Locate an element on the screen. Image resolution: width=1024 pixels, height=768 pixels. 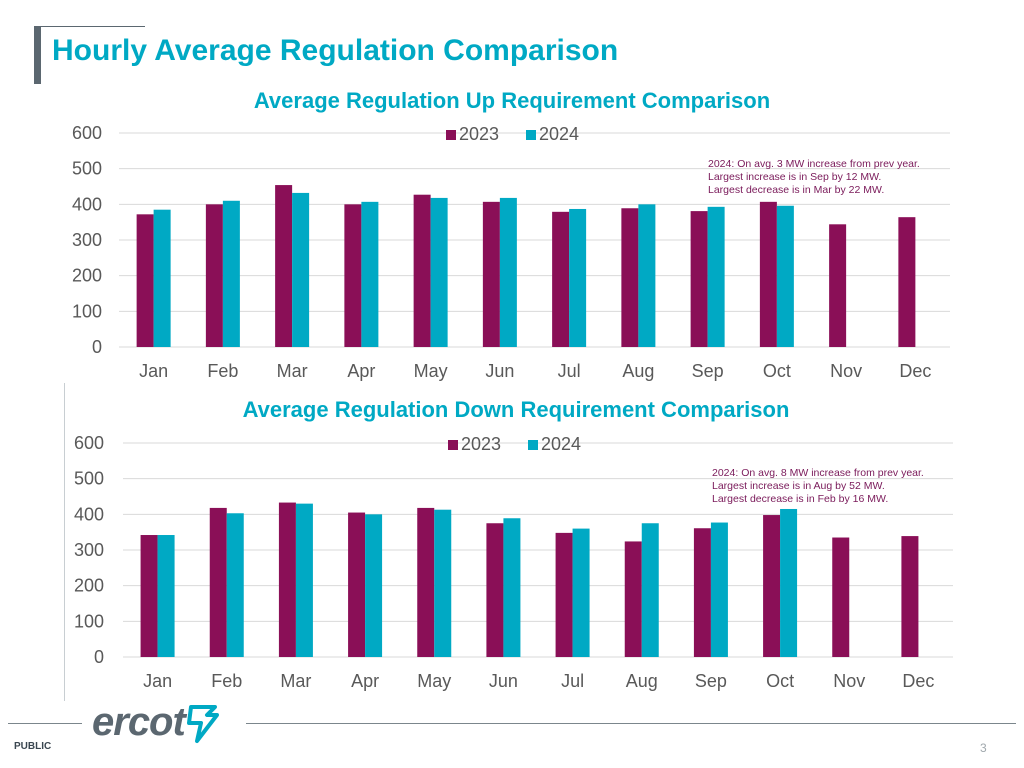
page-title: Hourly Average Regulation Comparison is located at coordinates (335, 50).